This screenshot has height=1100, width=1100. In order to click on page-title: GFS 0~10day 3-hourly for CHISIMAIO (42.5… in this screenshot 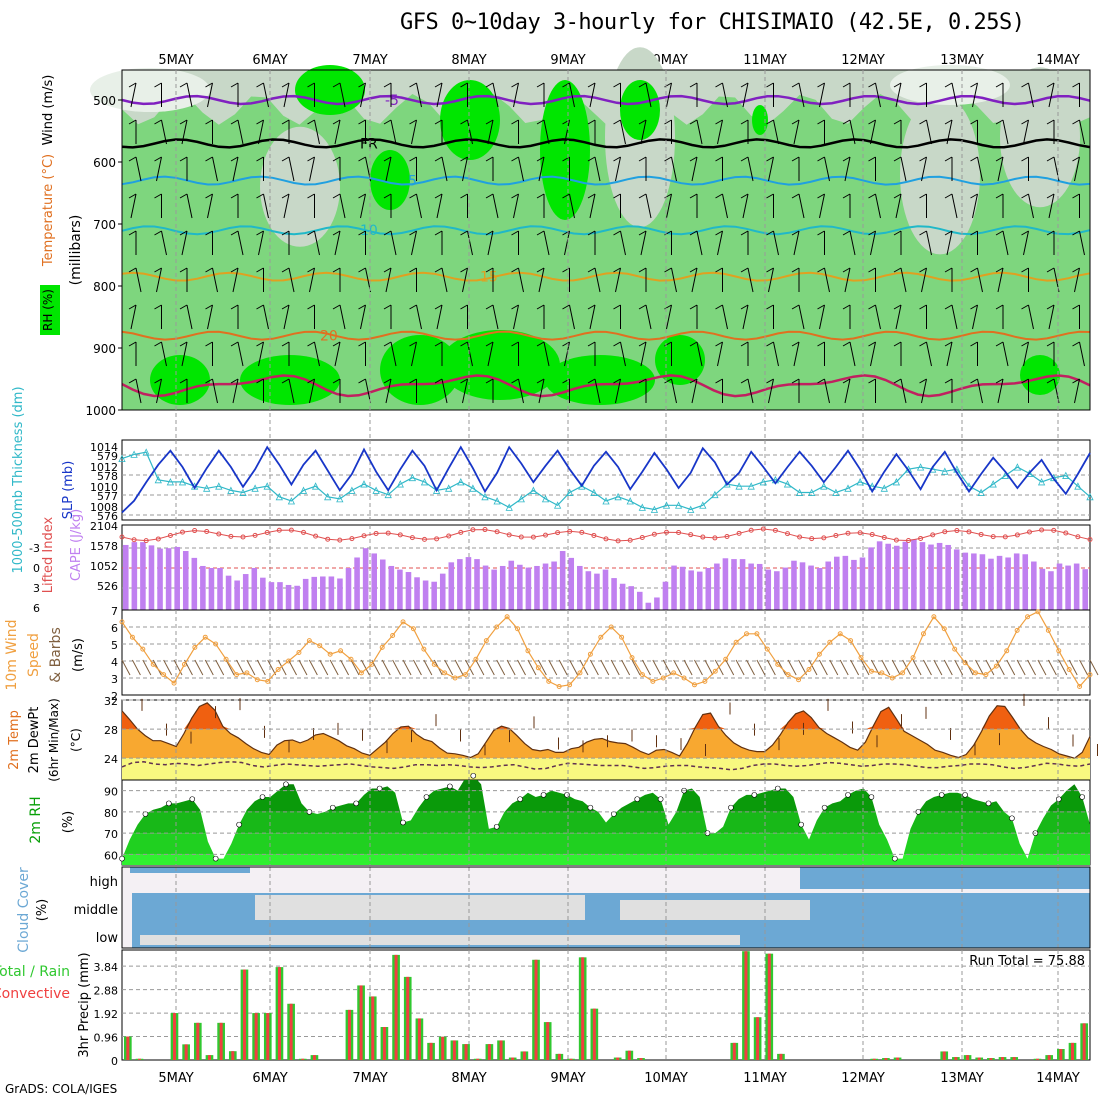, I will do `click(712, 22)`.